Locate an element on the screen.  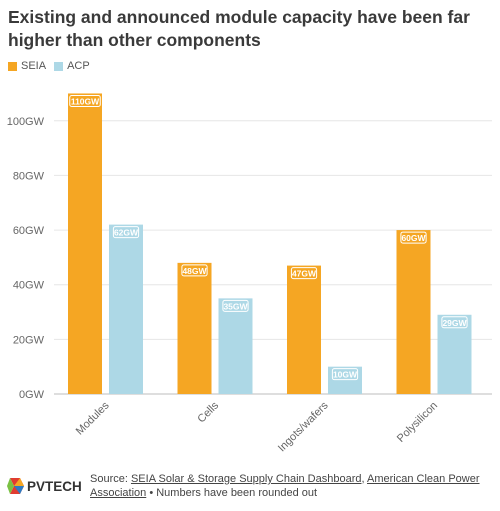
data-label: 60GW is located at coordinates (413, 238).